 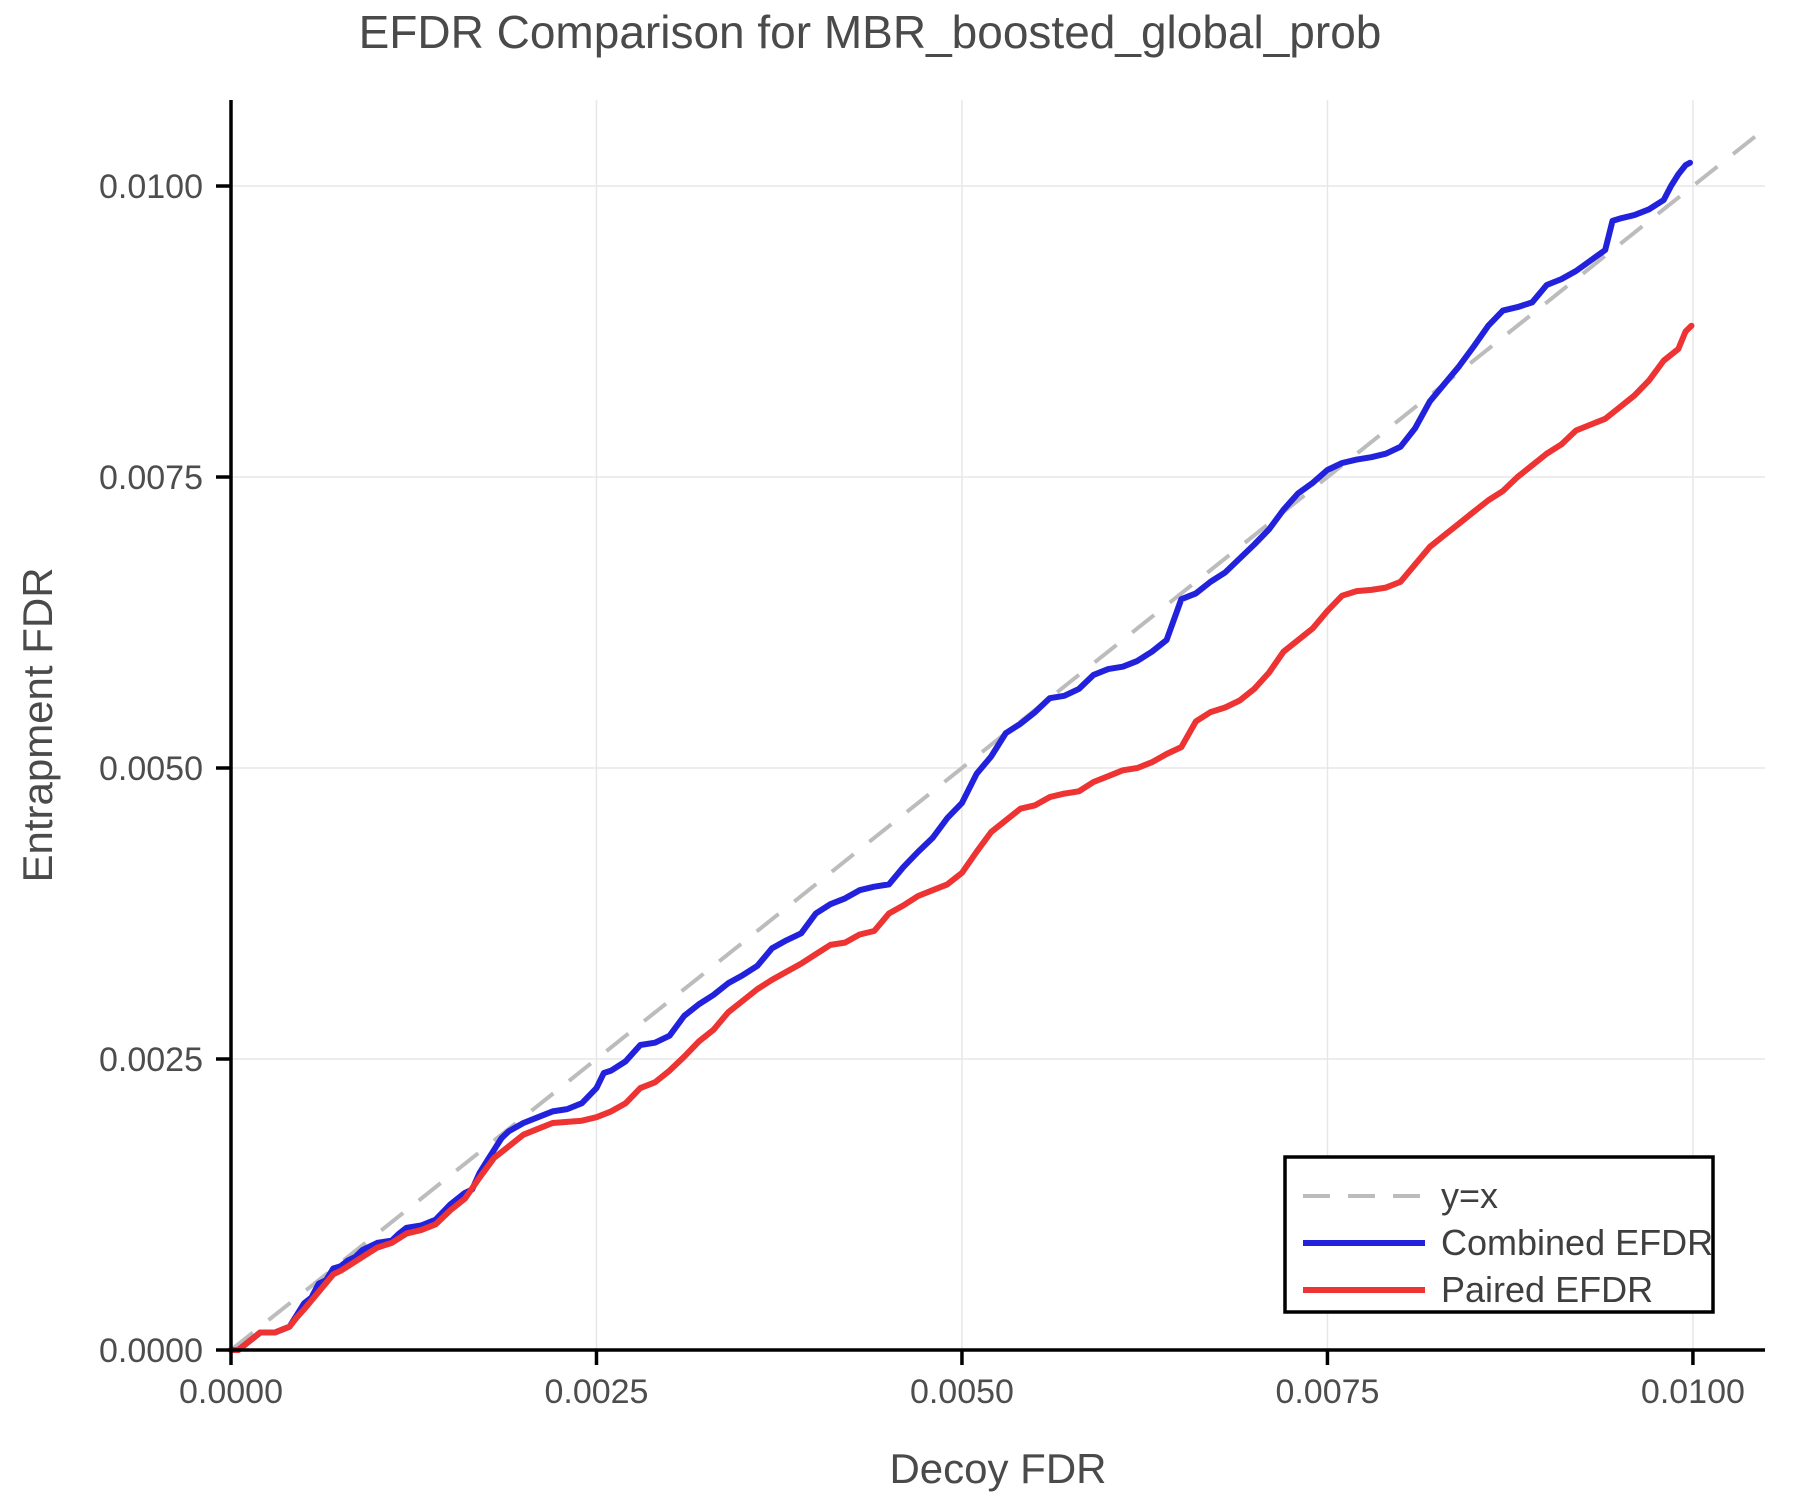 What do you see at coordinates (37, 724) in the screenshot?
I see `y-axis-label: Entrapment FDR` at bounding box center [37, 724].